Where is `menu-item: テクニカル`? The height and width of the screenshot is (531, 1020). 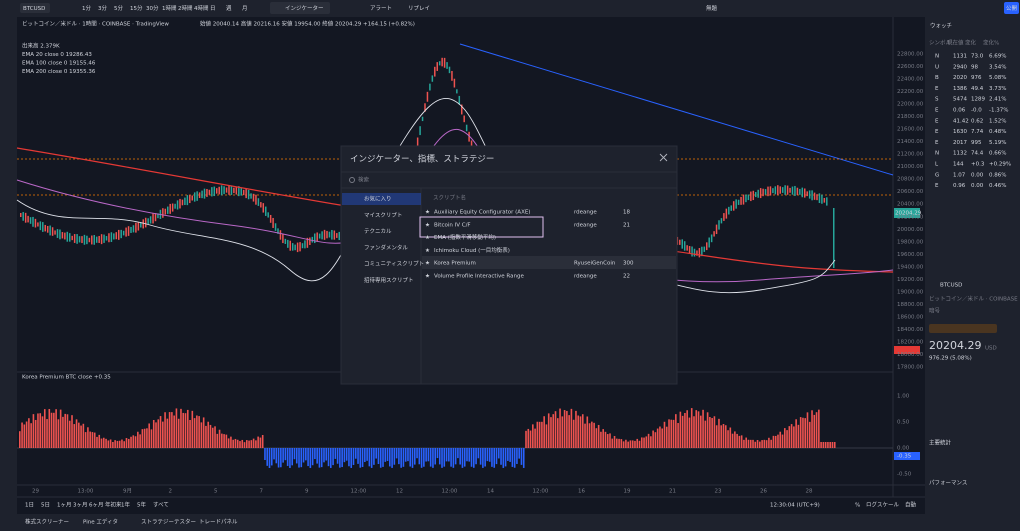
menu-item: テクニカル is located at coordinates (378, 231).